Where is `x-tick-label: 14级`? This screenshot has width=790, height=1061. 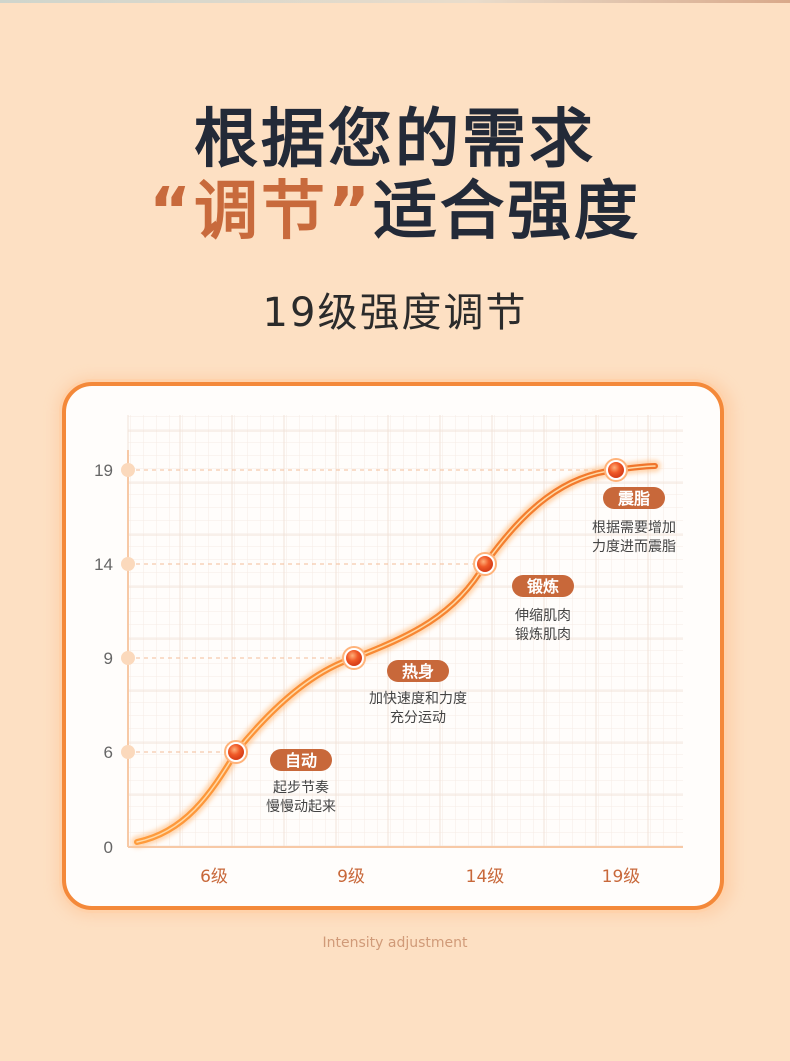 x-tick-label: 14级 is located at coordinates (485, 877).